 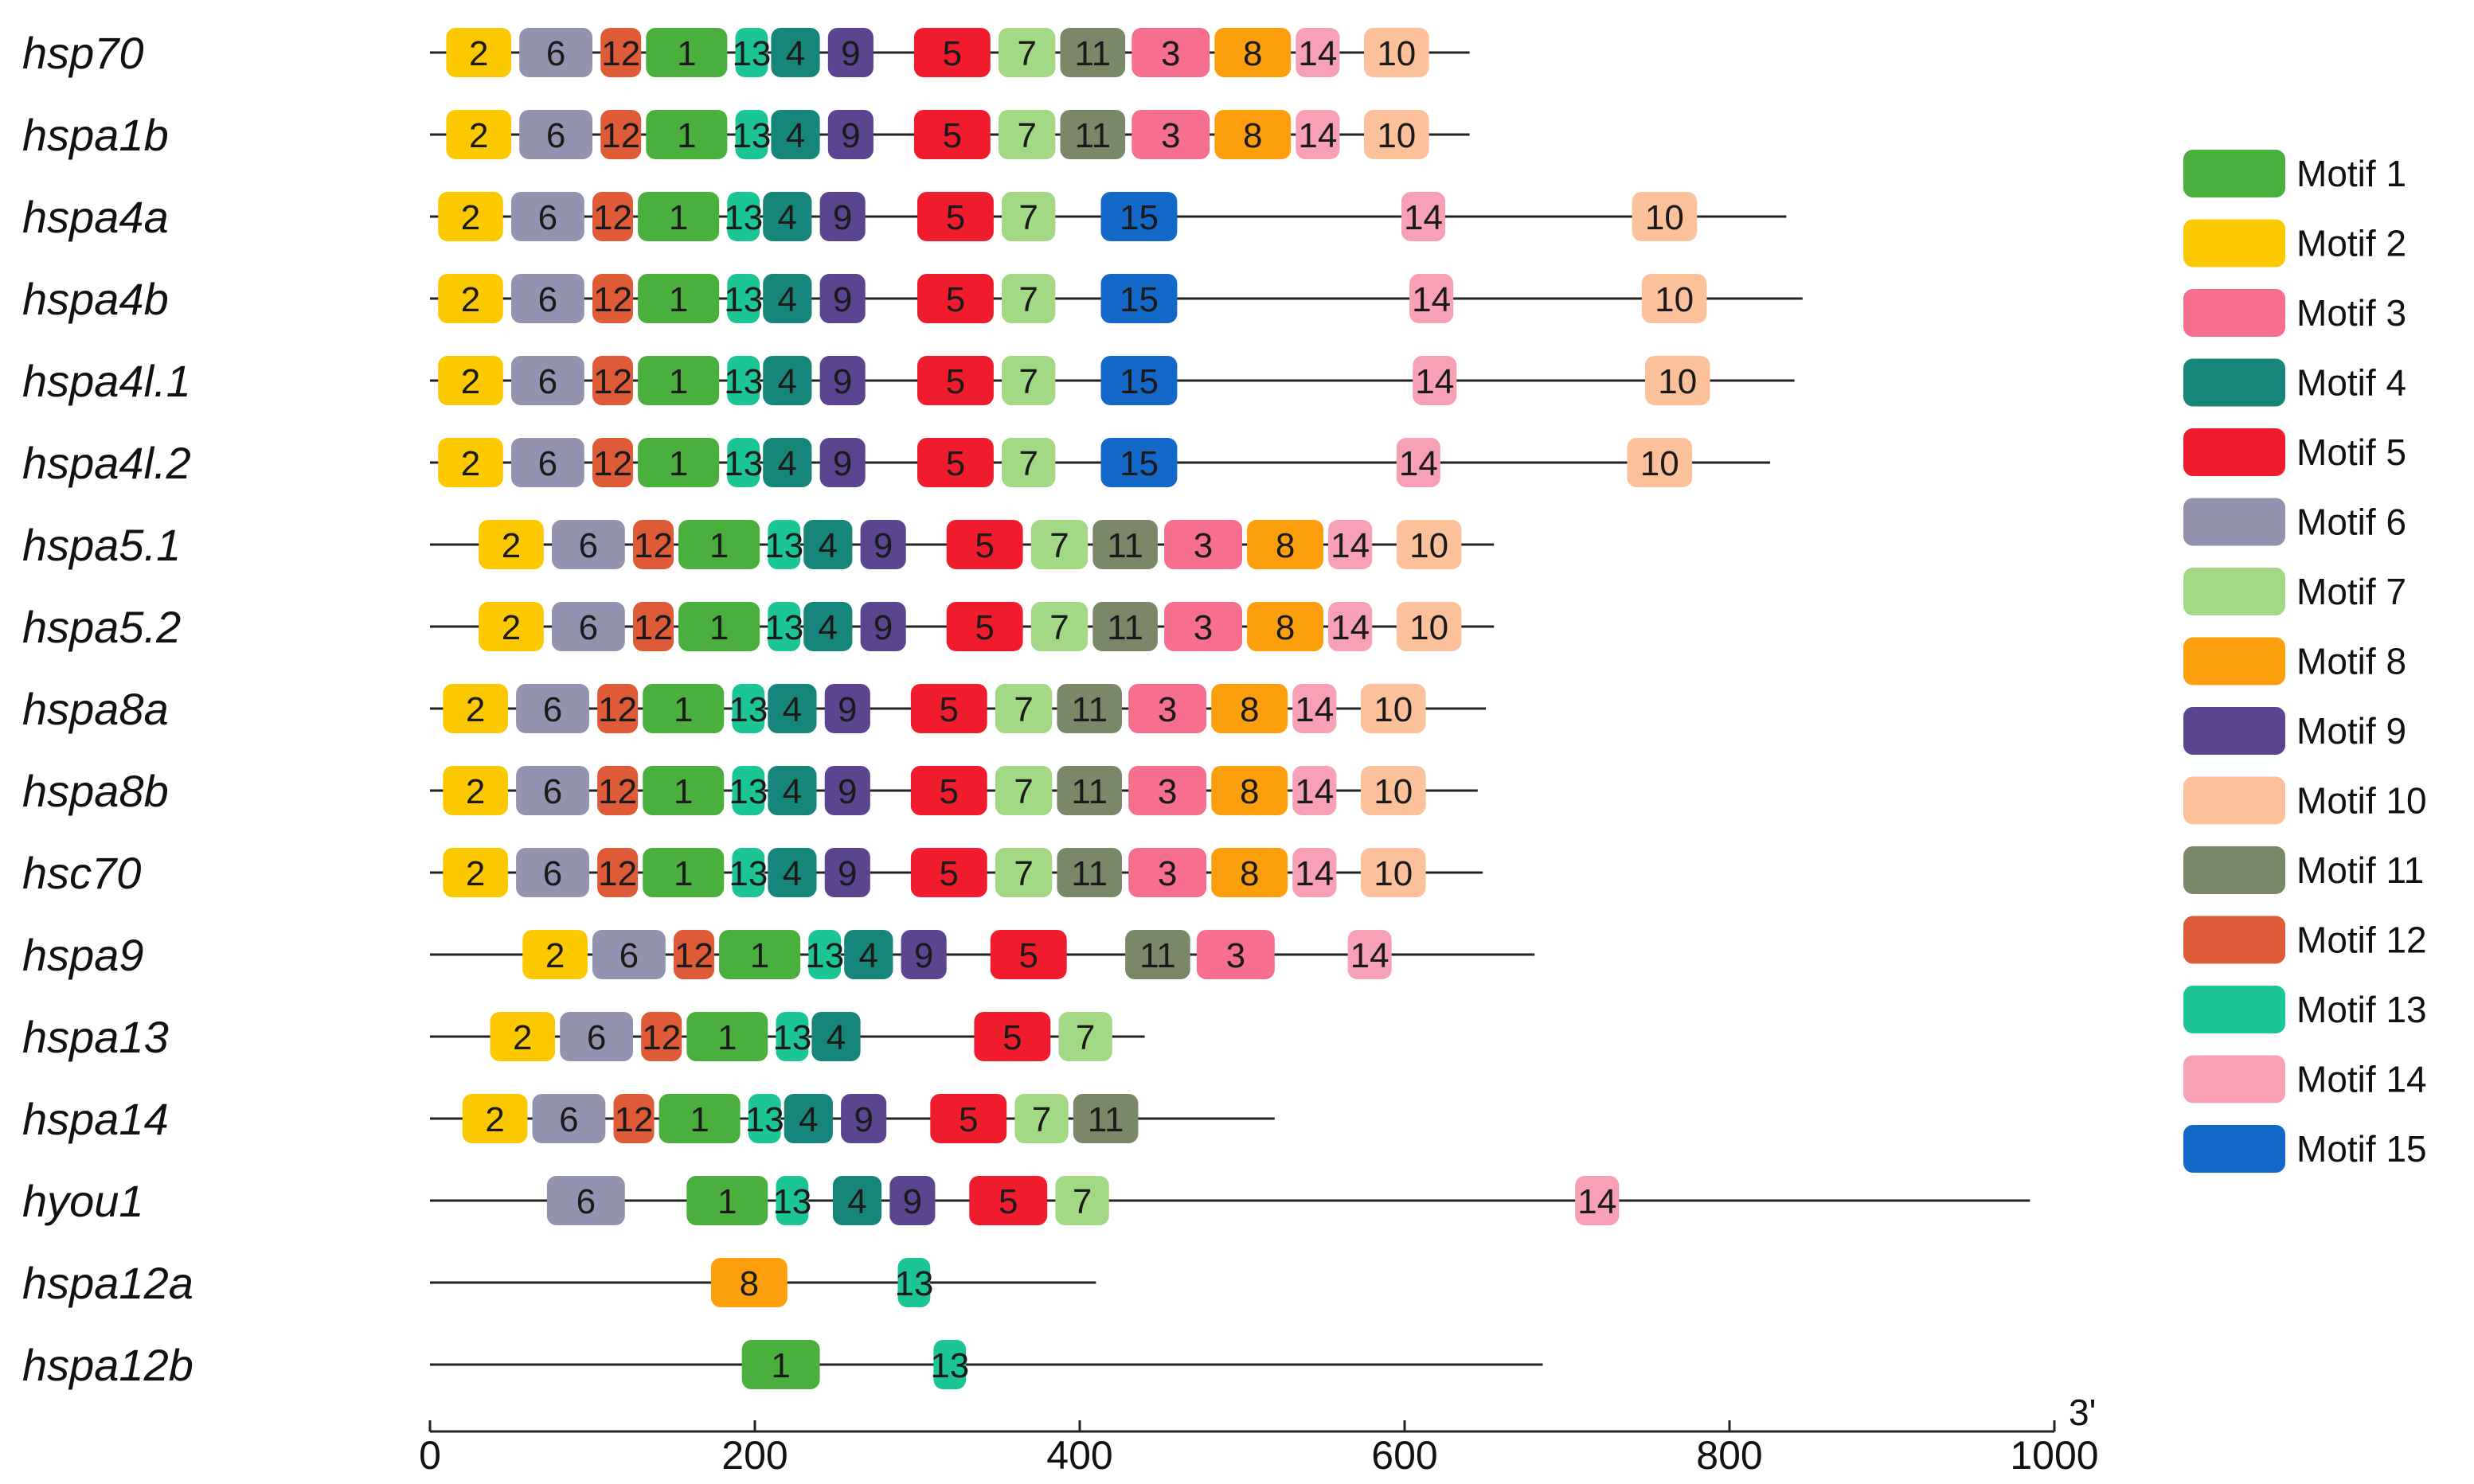 I want to click on gene-name: hspa8a, so click(x=95, y=709).